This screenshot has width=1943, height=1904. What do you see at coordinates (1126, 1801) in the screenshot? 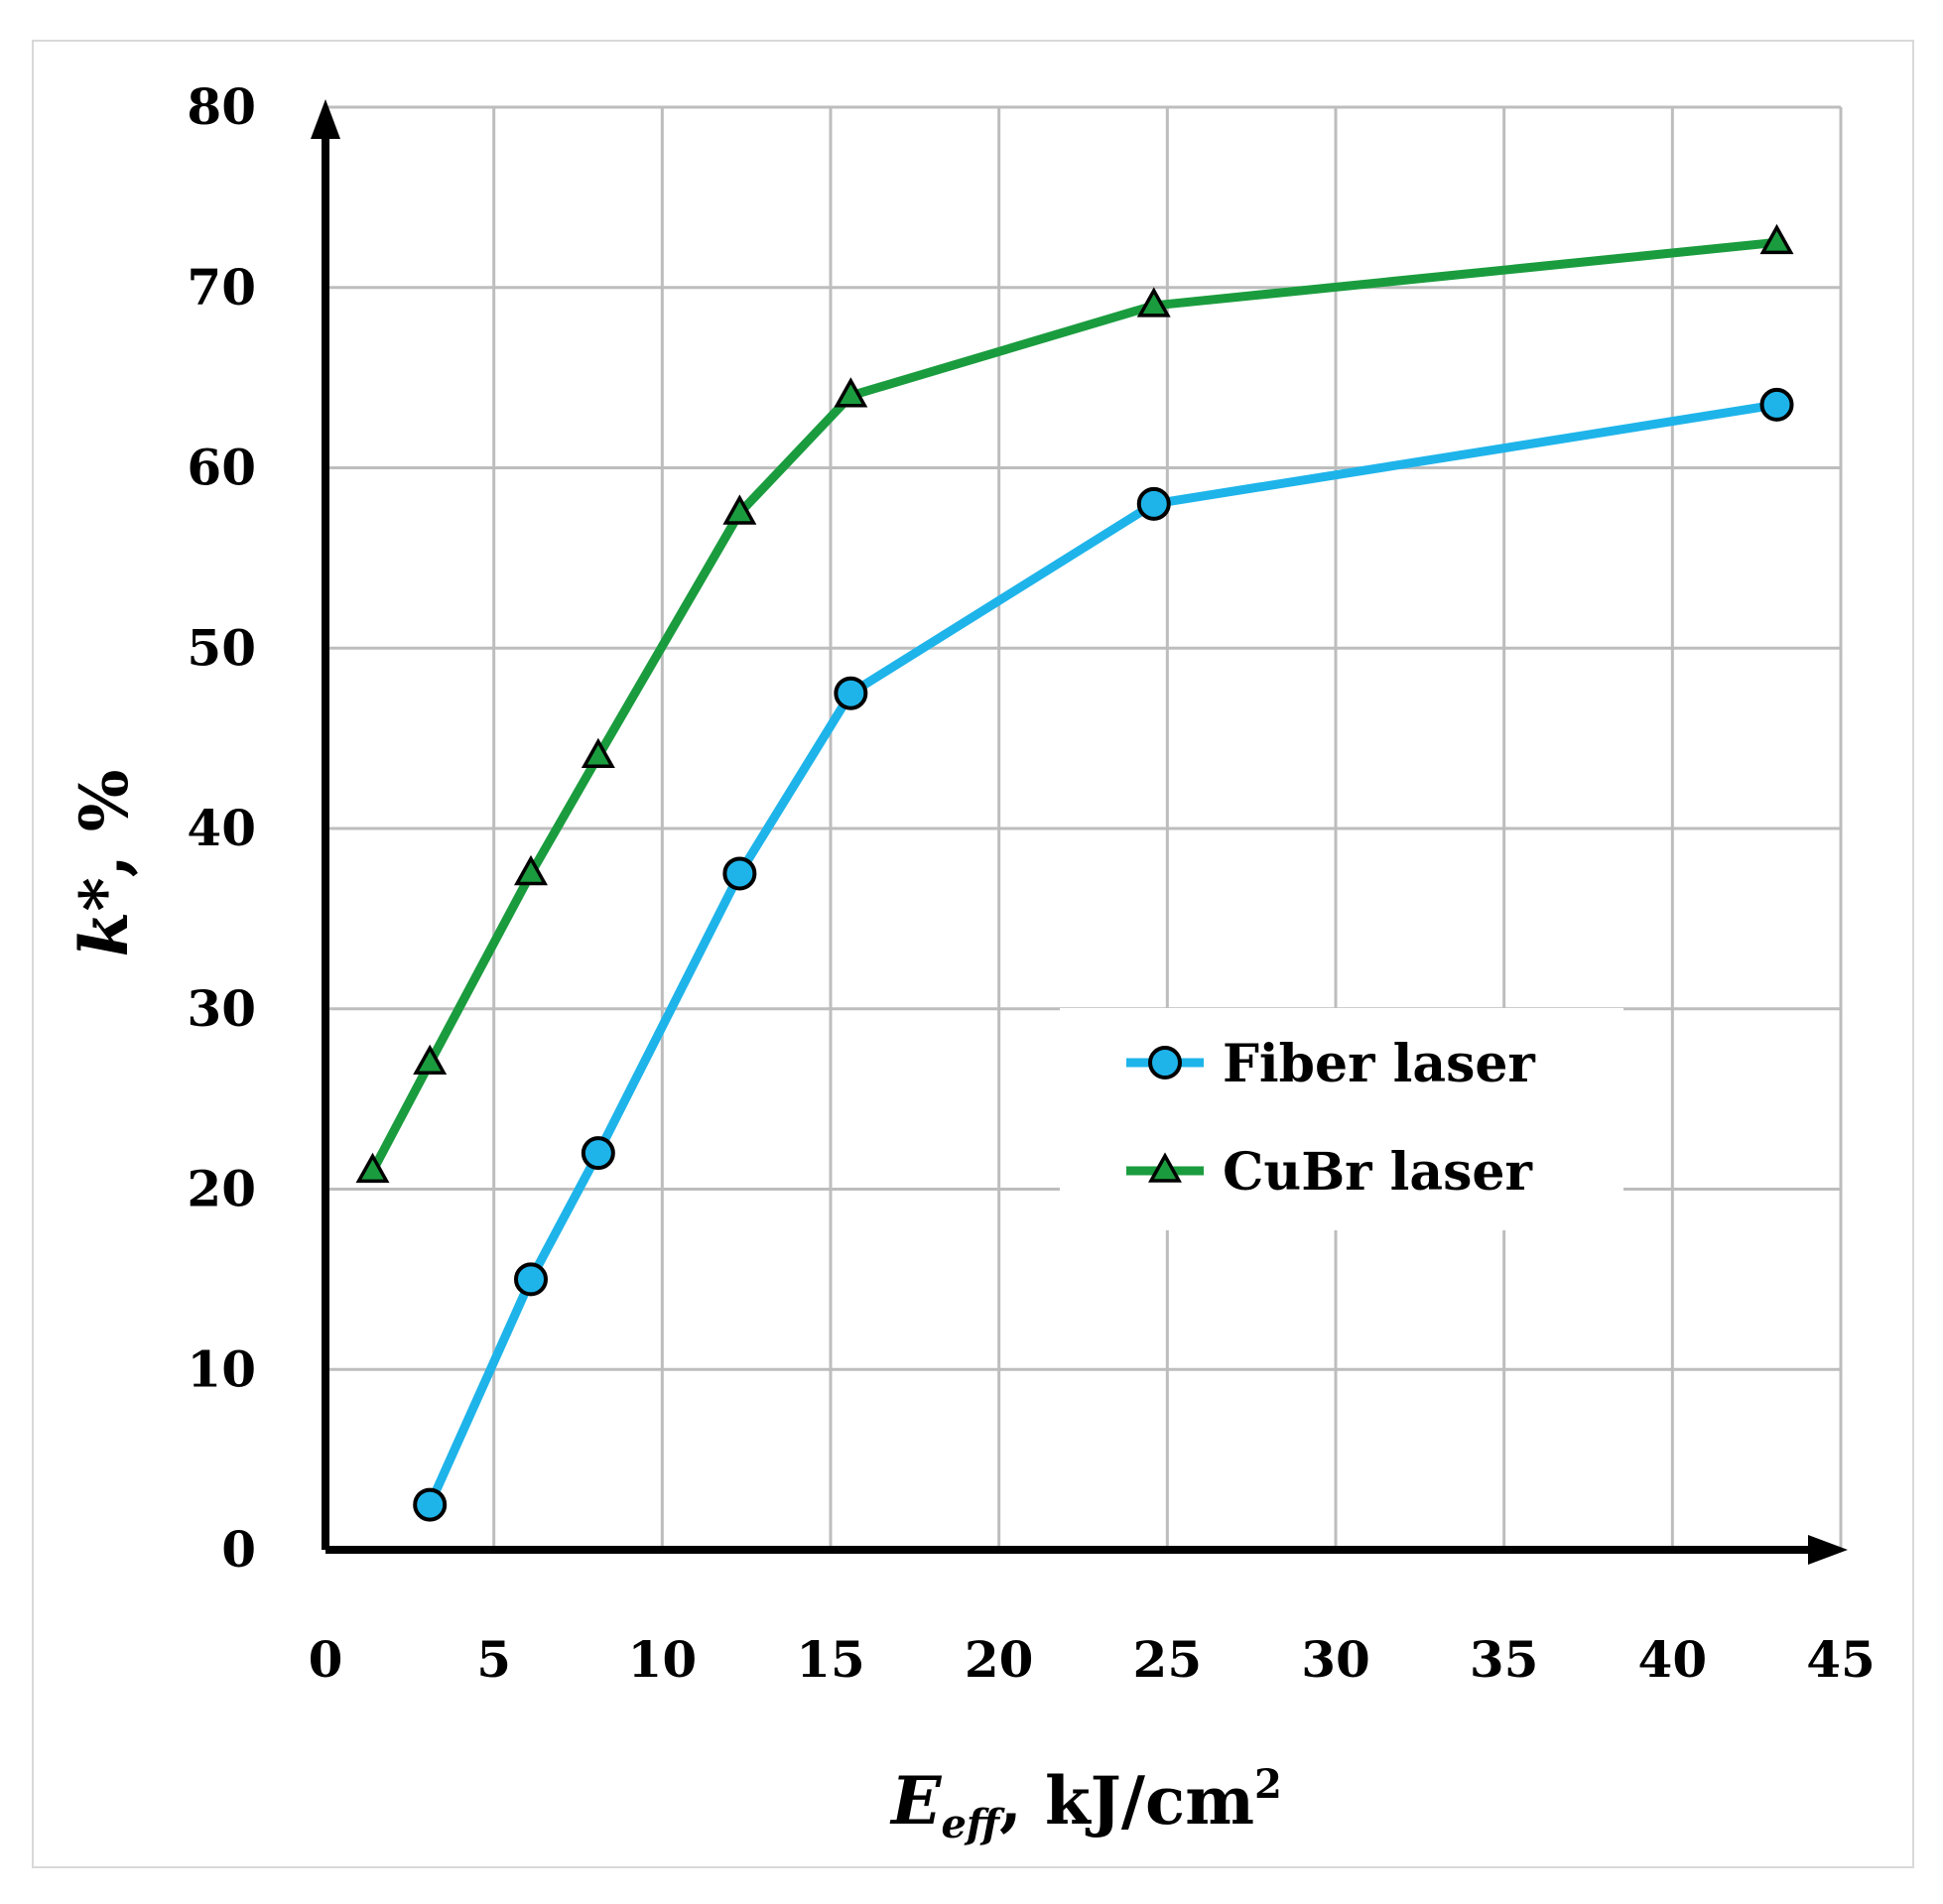
I see `x-axis-title-unit: , kJ/cm` at bounding box center [1126, 1801].